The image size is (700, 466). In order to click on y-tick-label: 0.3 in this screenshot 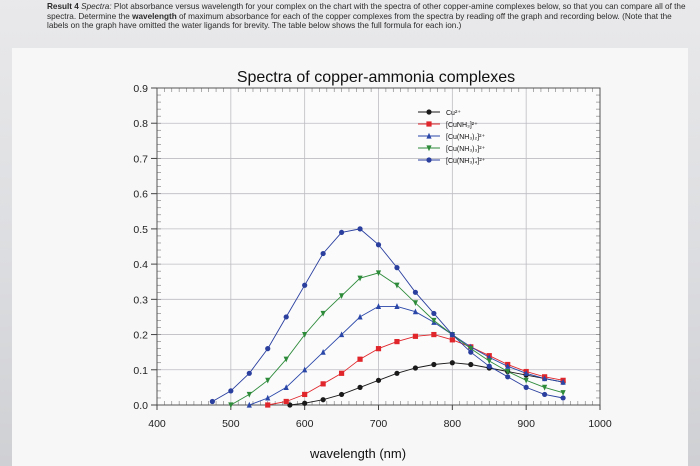, I will do `click(140, 300)`.